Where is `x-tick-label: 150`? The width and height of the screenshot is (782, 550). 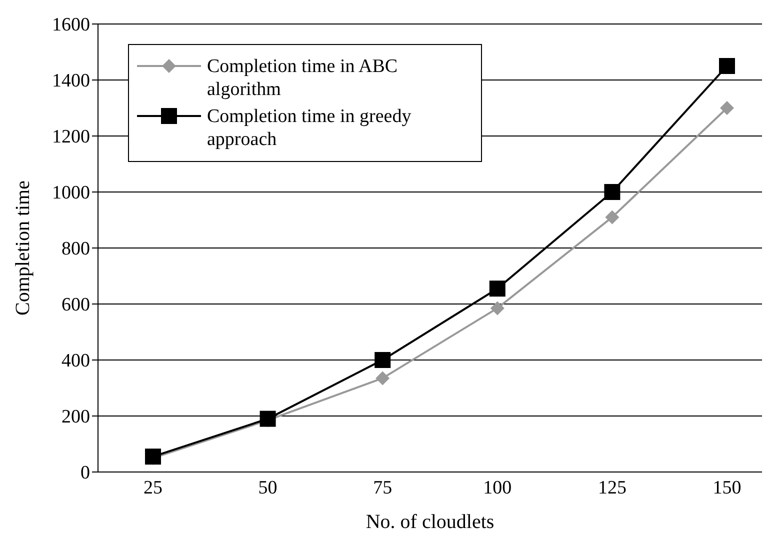 x-tick-label: 150 is located at coordinates (727, 487).